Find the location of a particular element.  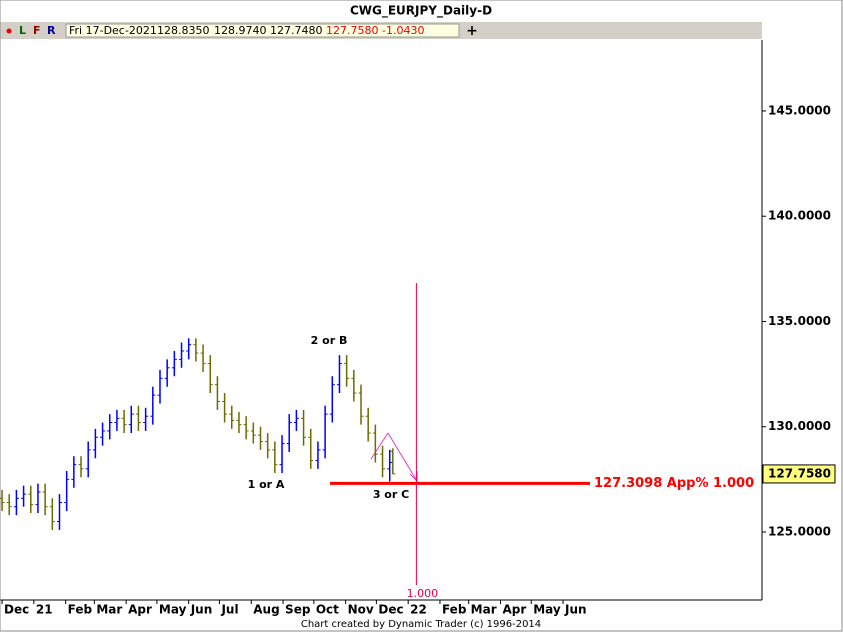

chart-title: CWG_EURJPY_Daily-D is located at coordinates (421, 11).